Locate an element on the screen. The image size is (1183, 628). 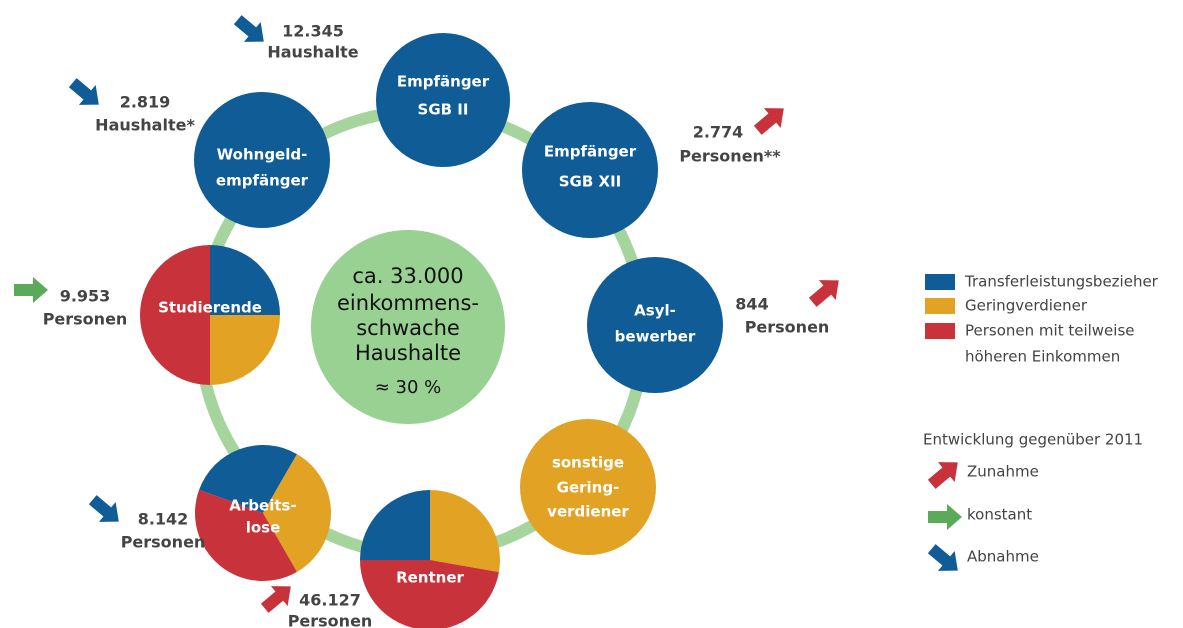
center-text: ca. 33.000 is located at coordinates (407, 276).